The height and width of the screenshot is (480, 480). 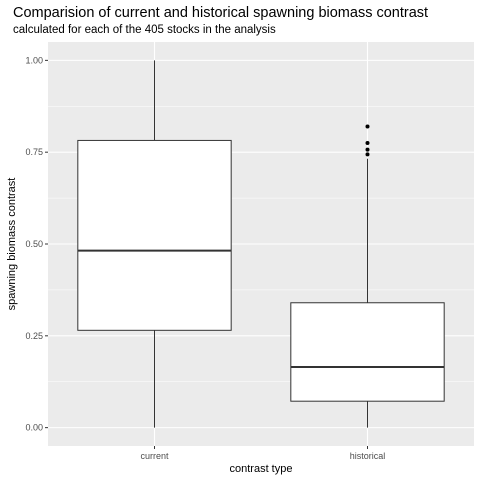 I want to click on y-axis-ticks: 0.00 0.25 0.50 0.75 1.00, so click(x=36, y=244).